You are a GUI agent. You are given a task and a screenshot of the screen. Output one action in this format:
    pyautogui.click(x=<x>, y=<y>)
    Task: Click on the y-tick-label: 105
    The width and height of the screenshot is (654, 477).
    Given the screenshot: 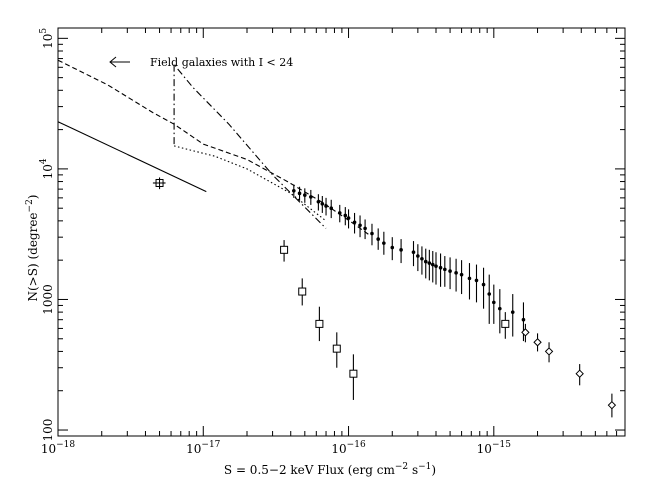 What is the action you would take?
    pyautogui.click(x=47, y=38)
    